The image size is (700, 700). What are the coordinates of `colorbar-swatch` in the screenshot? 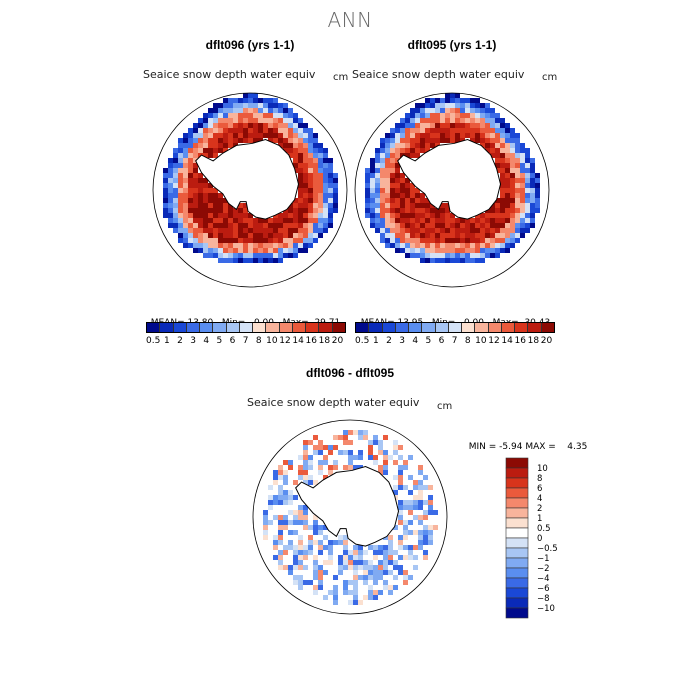 It's located at (286, 327).